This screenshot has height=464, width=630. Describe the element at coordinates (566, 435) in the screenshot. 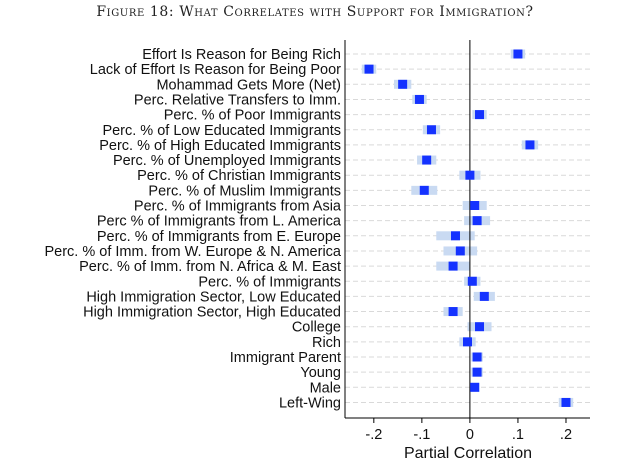

I see `x-tick-label: .2` at that location.